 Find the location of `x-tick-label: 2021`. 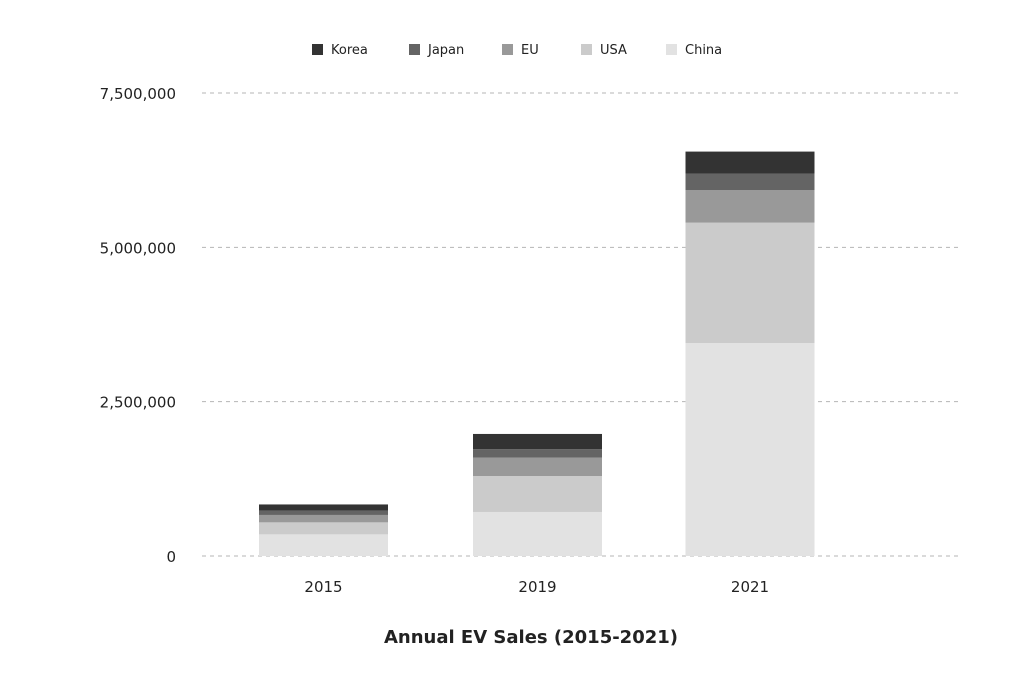

x-tick-label: 2021 is located at coordinates (750, 587).